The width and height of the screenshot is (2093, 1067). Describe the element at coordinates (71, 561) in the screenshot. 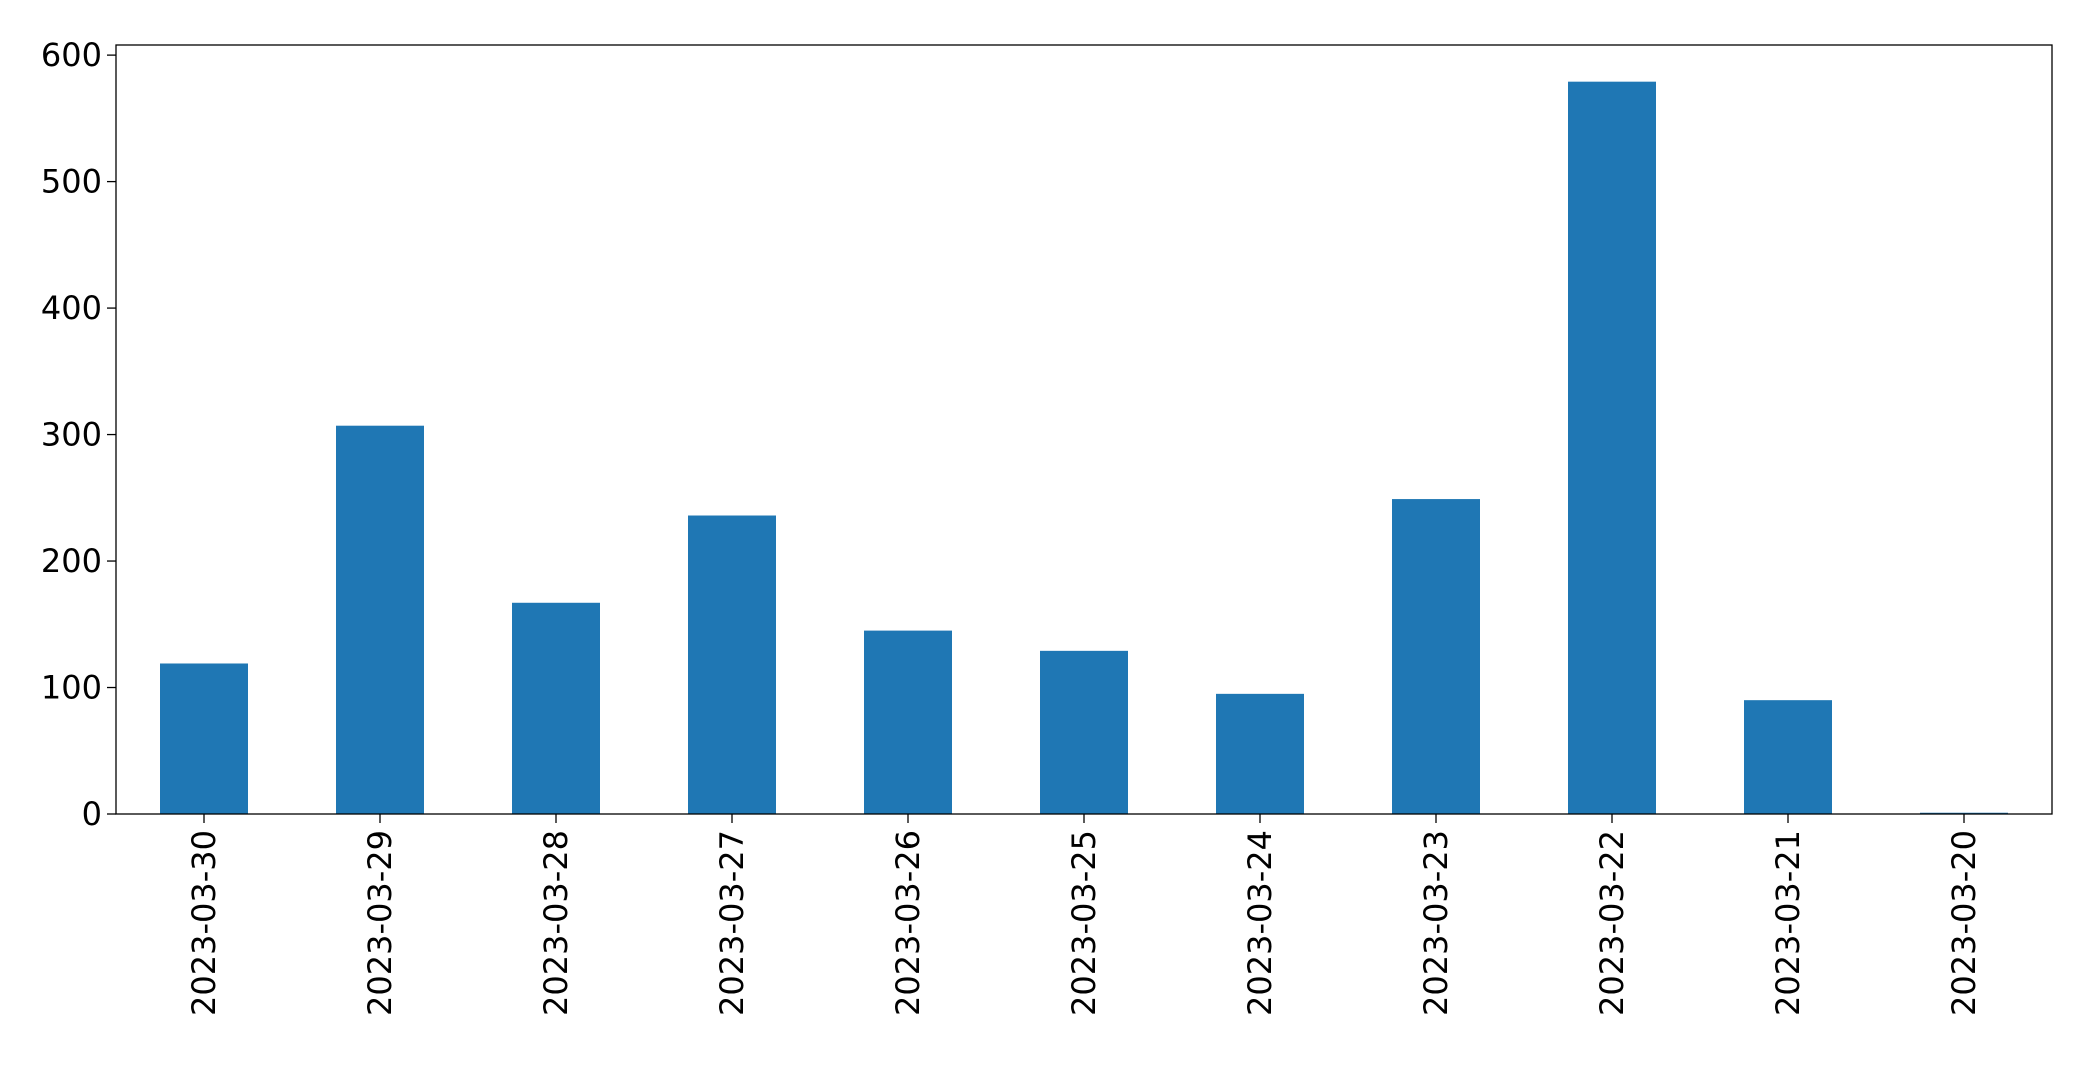

I see `y-tick-label: 200` at that location.